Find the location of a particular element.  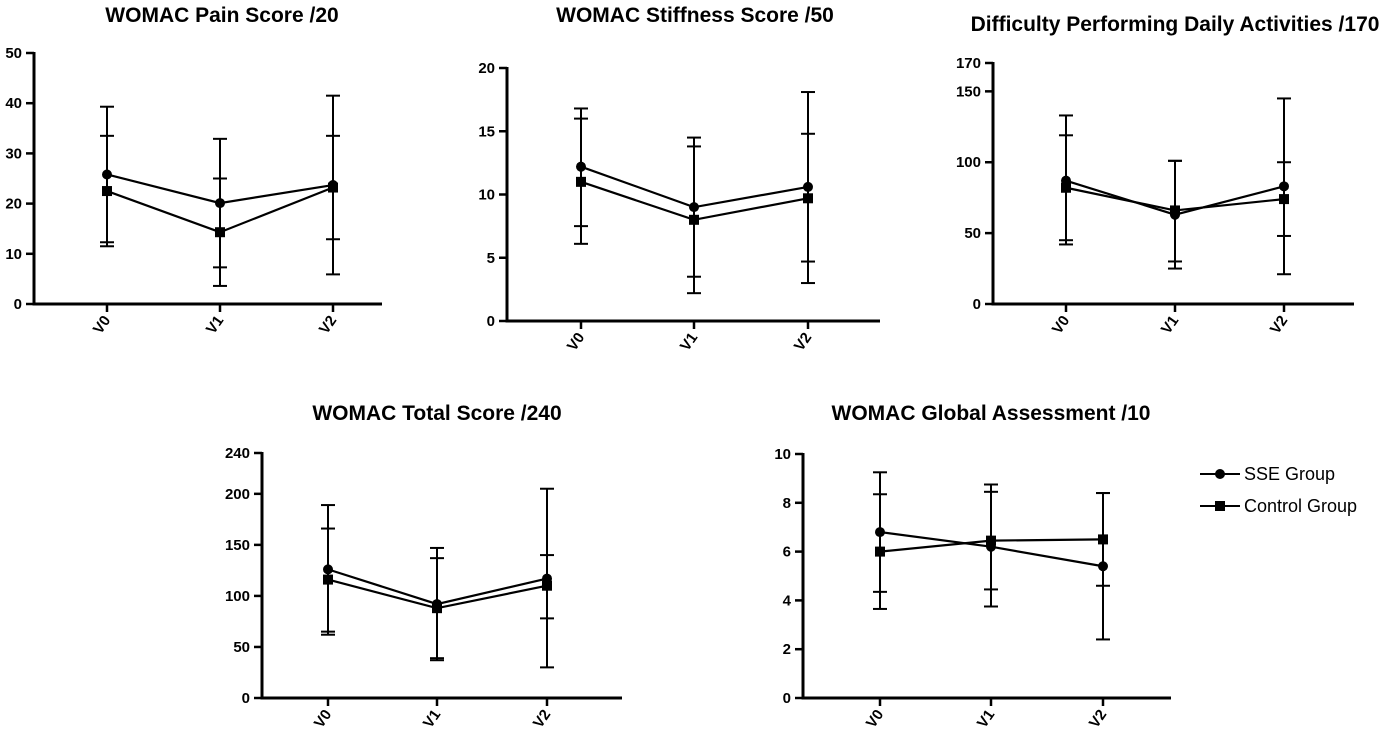

chart-panel-0: WOMAC Pain Score /20 0 10 20 30 40 50 V0 V1 V2 is located at coordinates (193, 170).